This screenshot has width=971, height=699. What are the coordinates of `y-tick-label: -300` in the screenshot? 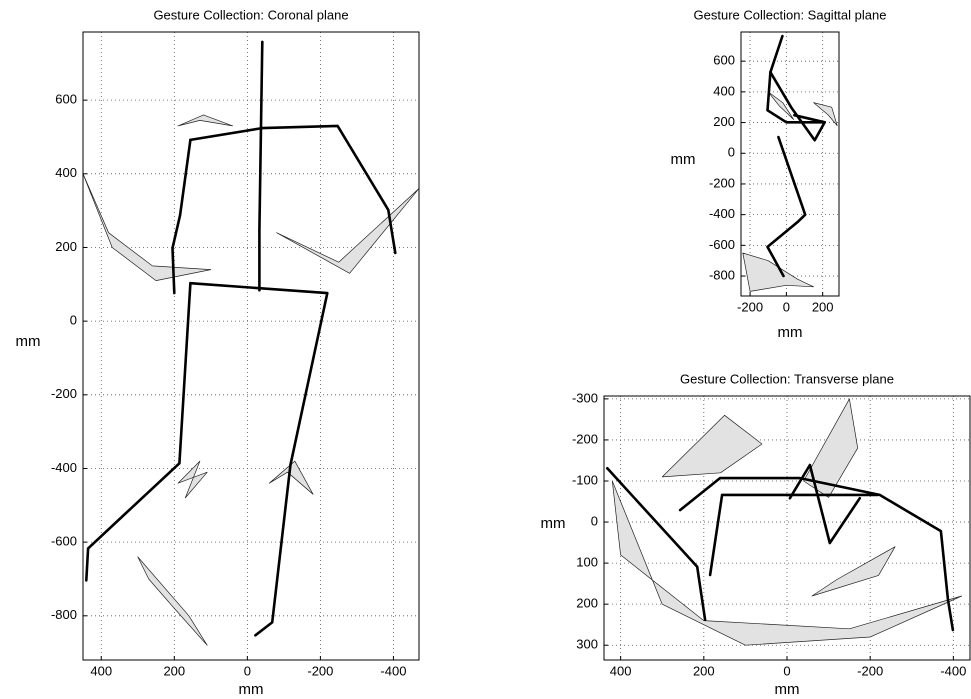 It's located at (585, 397).